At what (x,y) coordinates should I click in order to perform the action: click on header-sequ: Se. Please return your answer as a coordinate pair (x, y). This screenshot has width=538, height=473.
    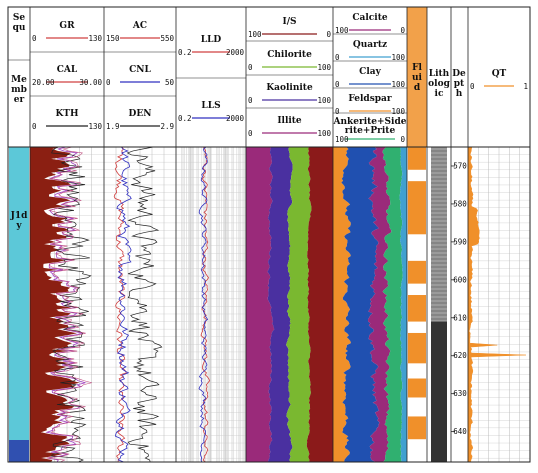
    Looking at the image, I should click on (19, 18).